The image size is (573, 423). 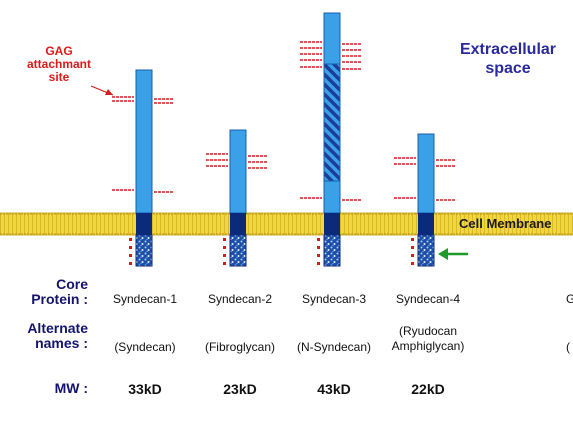 I want to click on gag-label-line3: site, so click(x=59, y=77).